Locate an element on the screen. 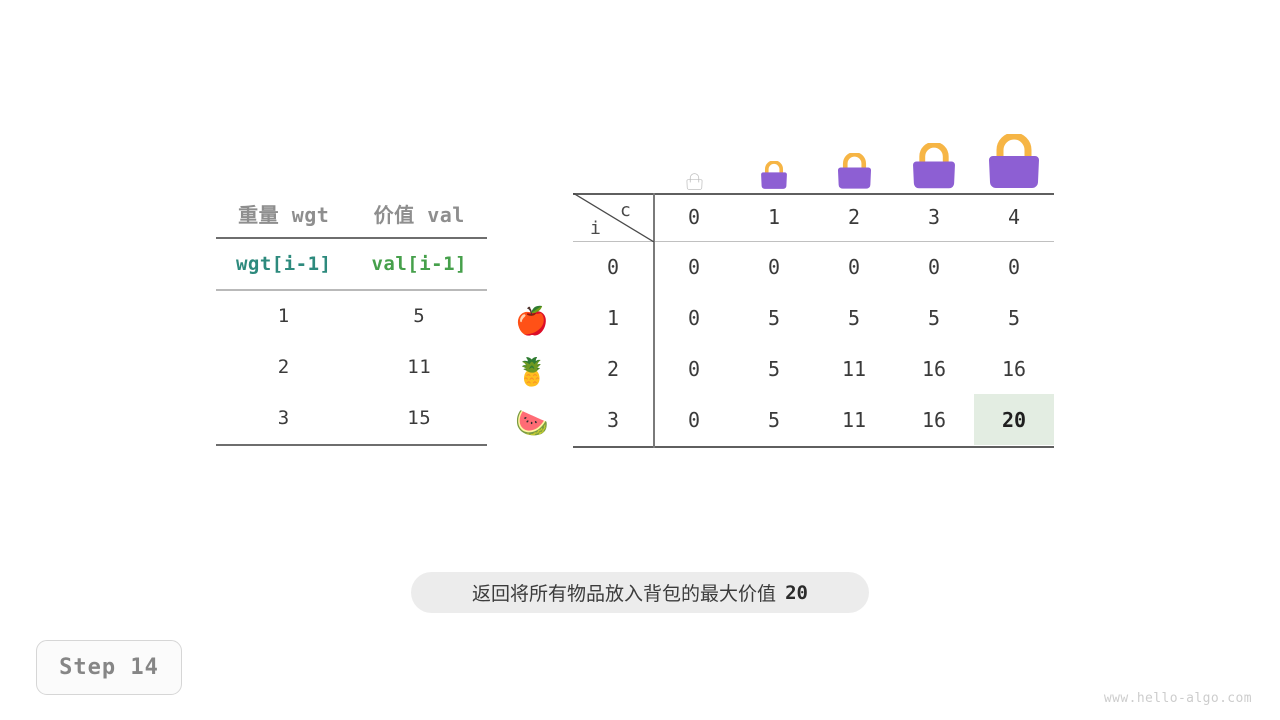 The width and height of the screenshot is (1280, 720). item-table-expr-wgt: wgt[i-1] is located at coordinates (283, 263).